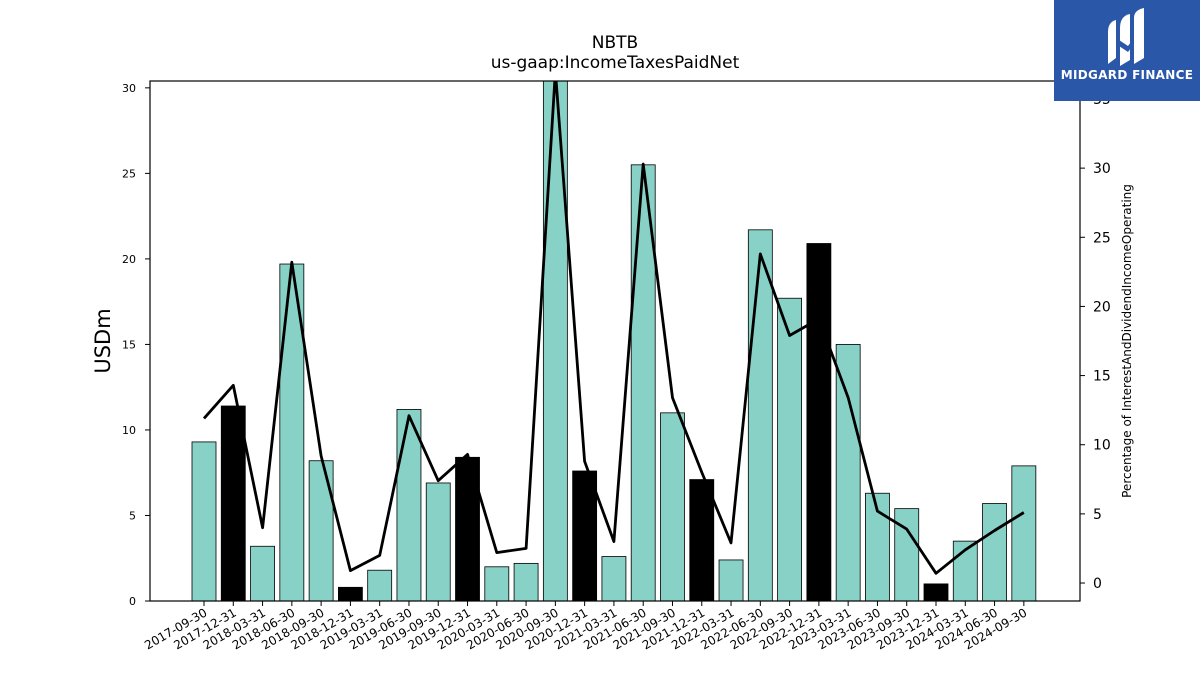 This screenshot has width=1200, height=675. Describe the element at coordinates (615, 43) in the screenshot. I see `chart-title: NBTB` at that location.